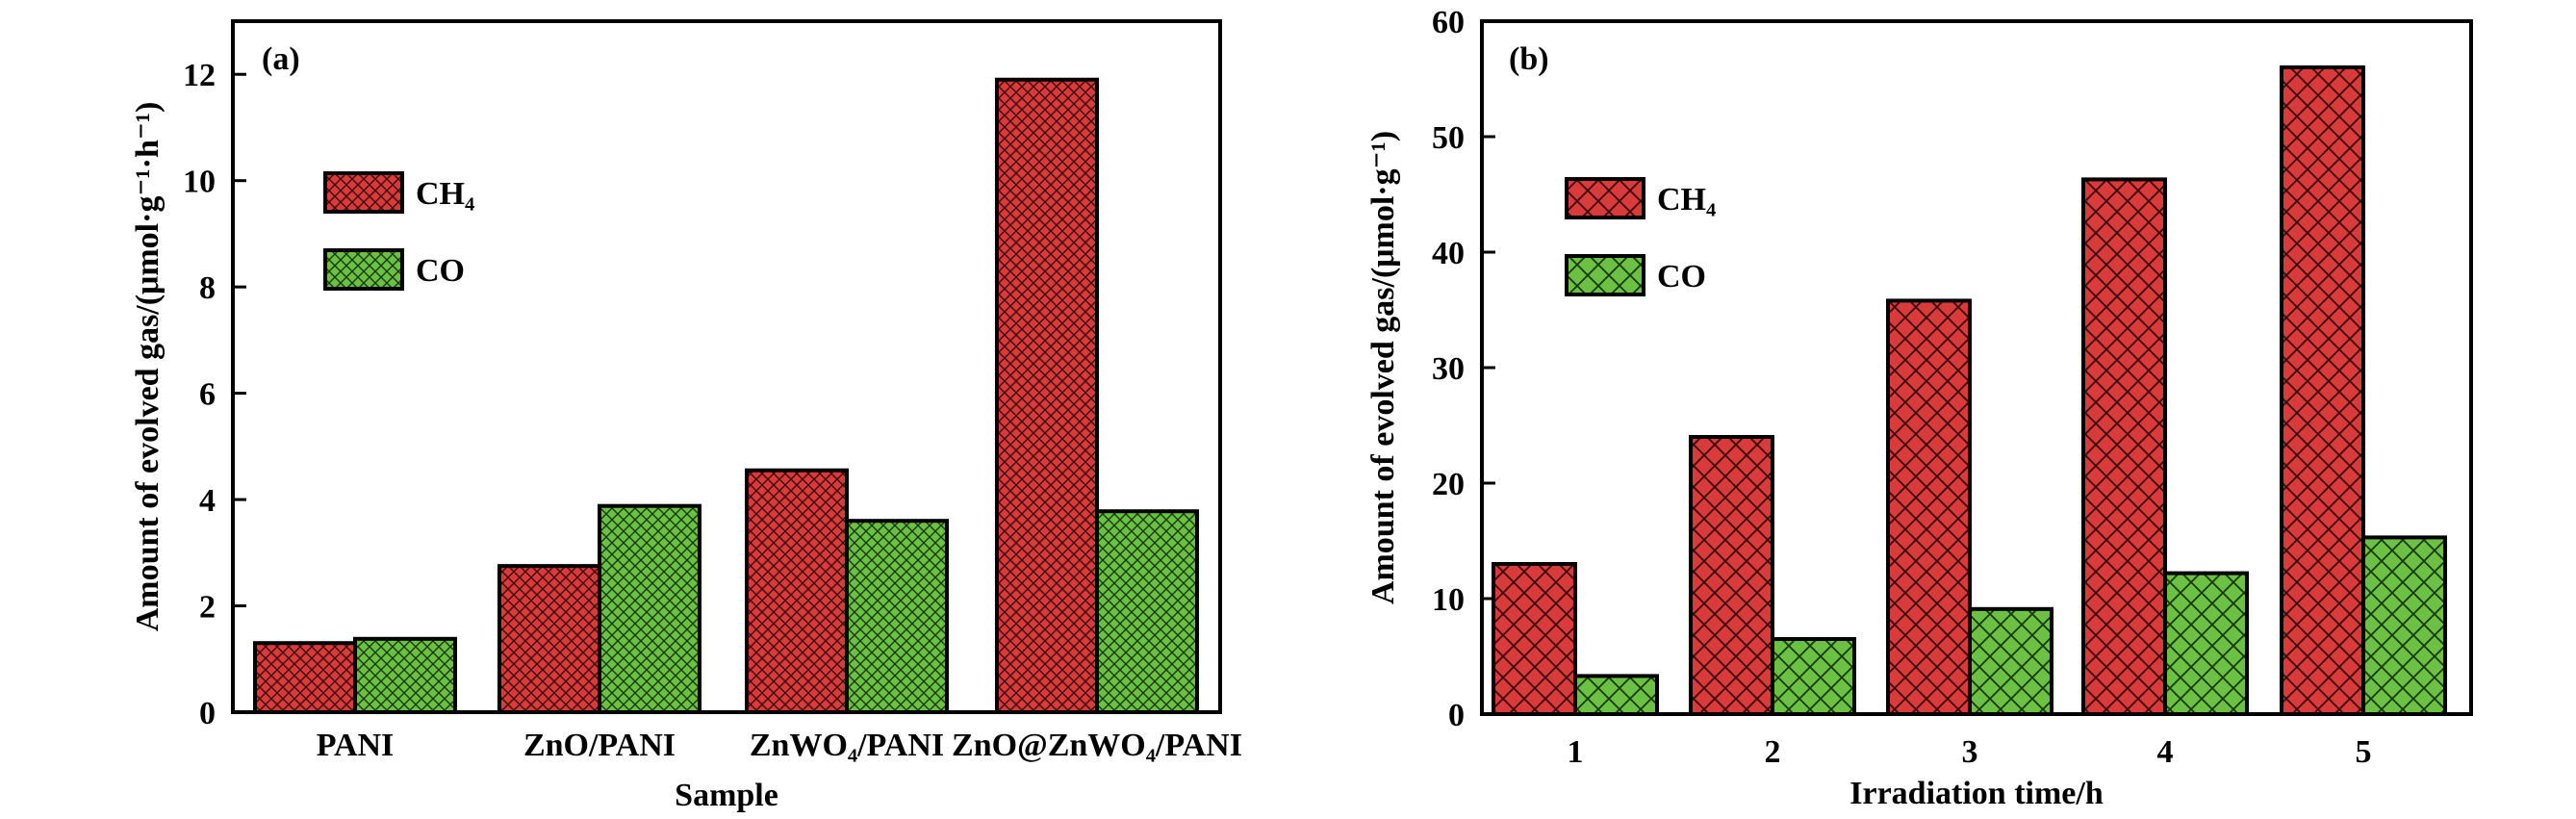  Describe the element at coordinates (148, 367) in the screenshot. I see `y-axis-label: Amount of evolved gas/(μmol·g⁻¹·h⁻¹)` at that location.